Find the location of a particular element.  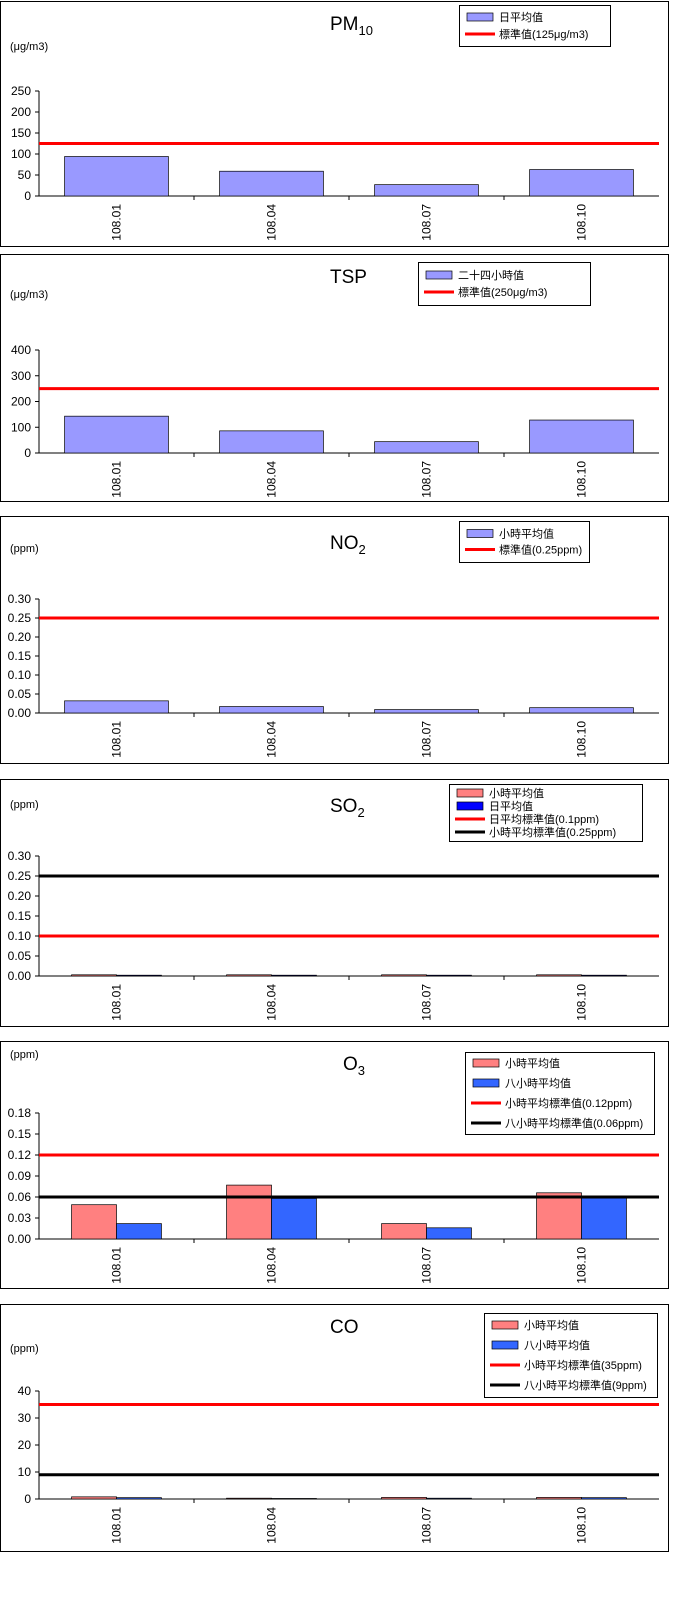

y-tick-label: 20 is located at coordinates (25, 1445).